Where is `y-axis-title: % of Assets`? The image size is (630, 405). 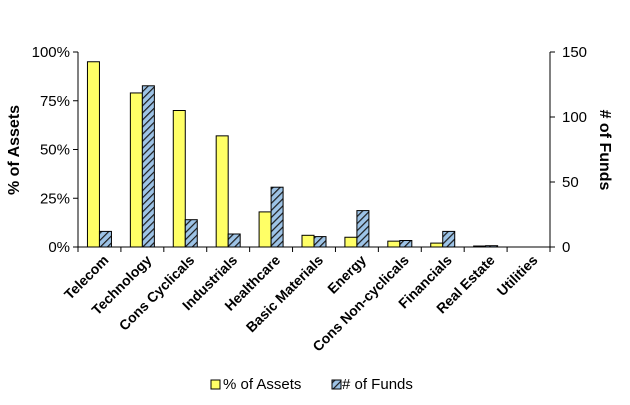 y-axis-title: % of Assets is located at coordinates (14, 150).